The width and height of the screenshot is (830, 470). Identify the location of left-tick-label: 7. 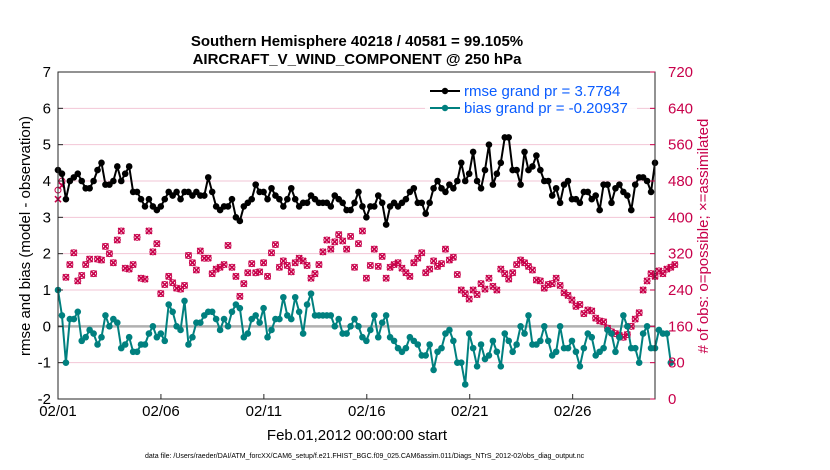
(47, 72).